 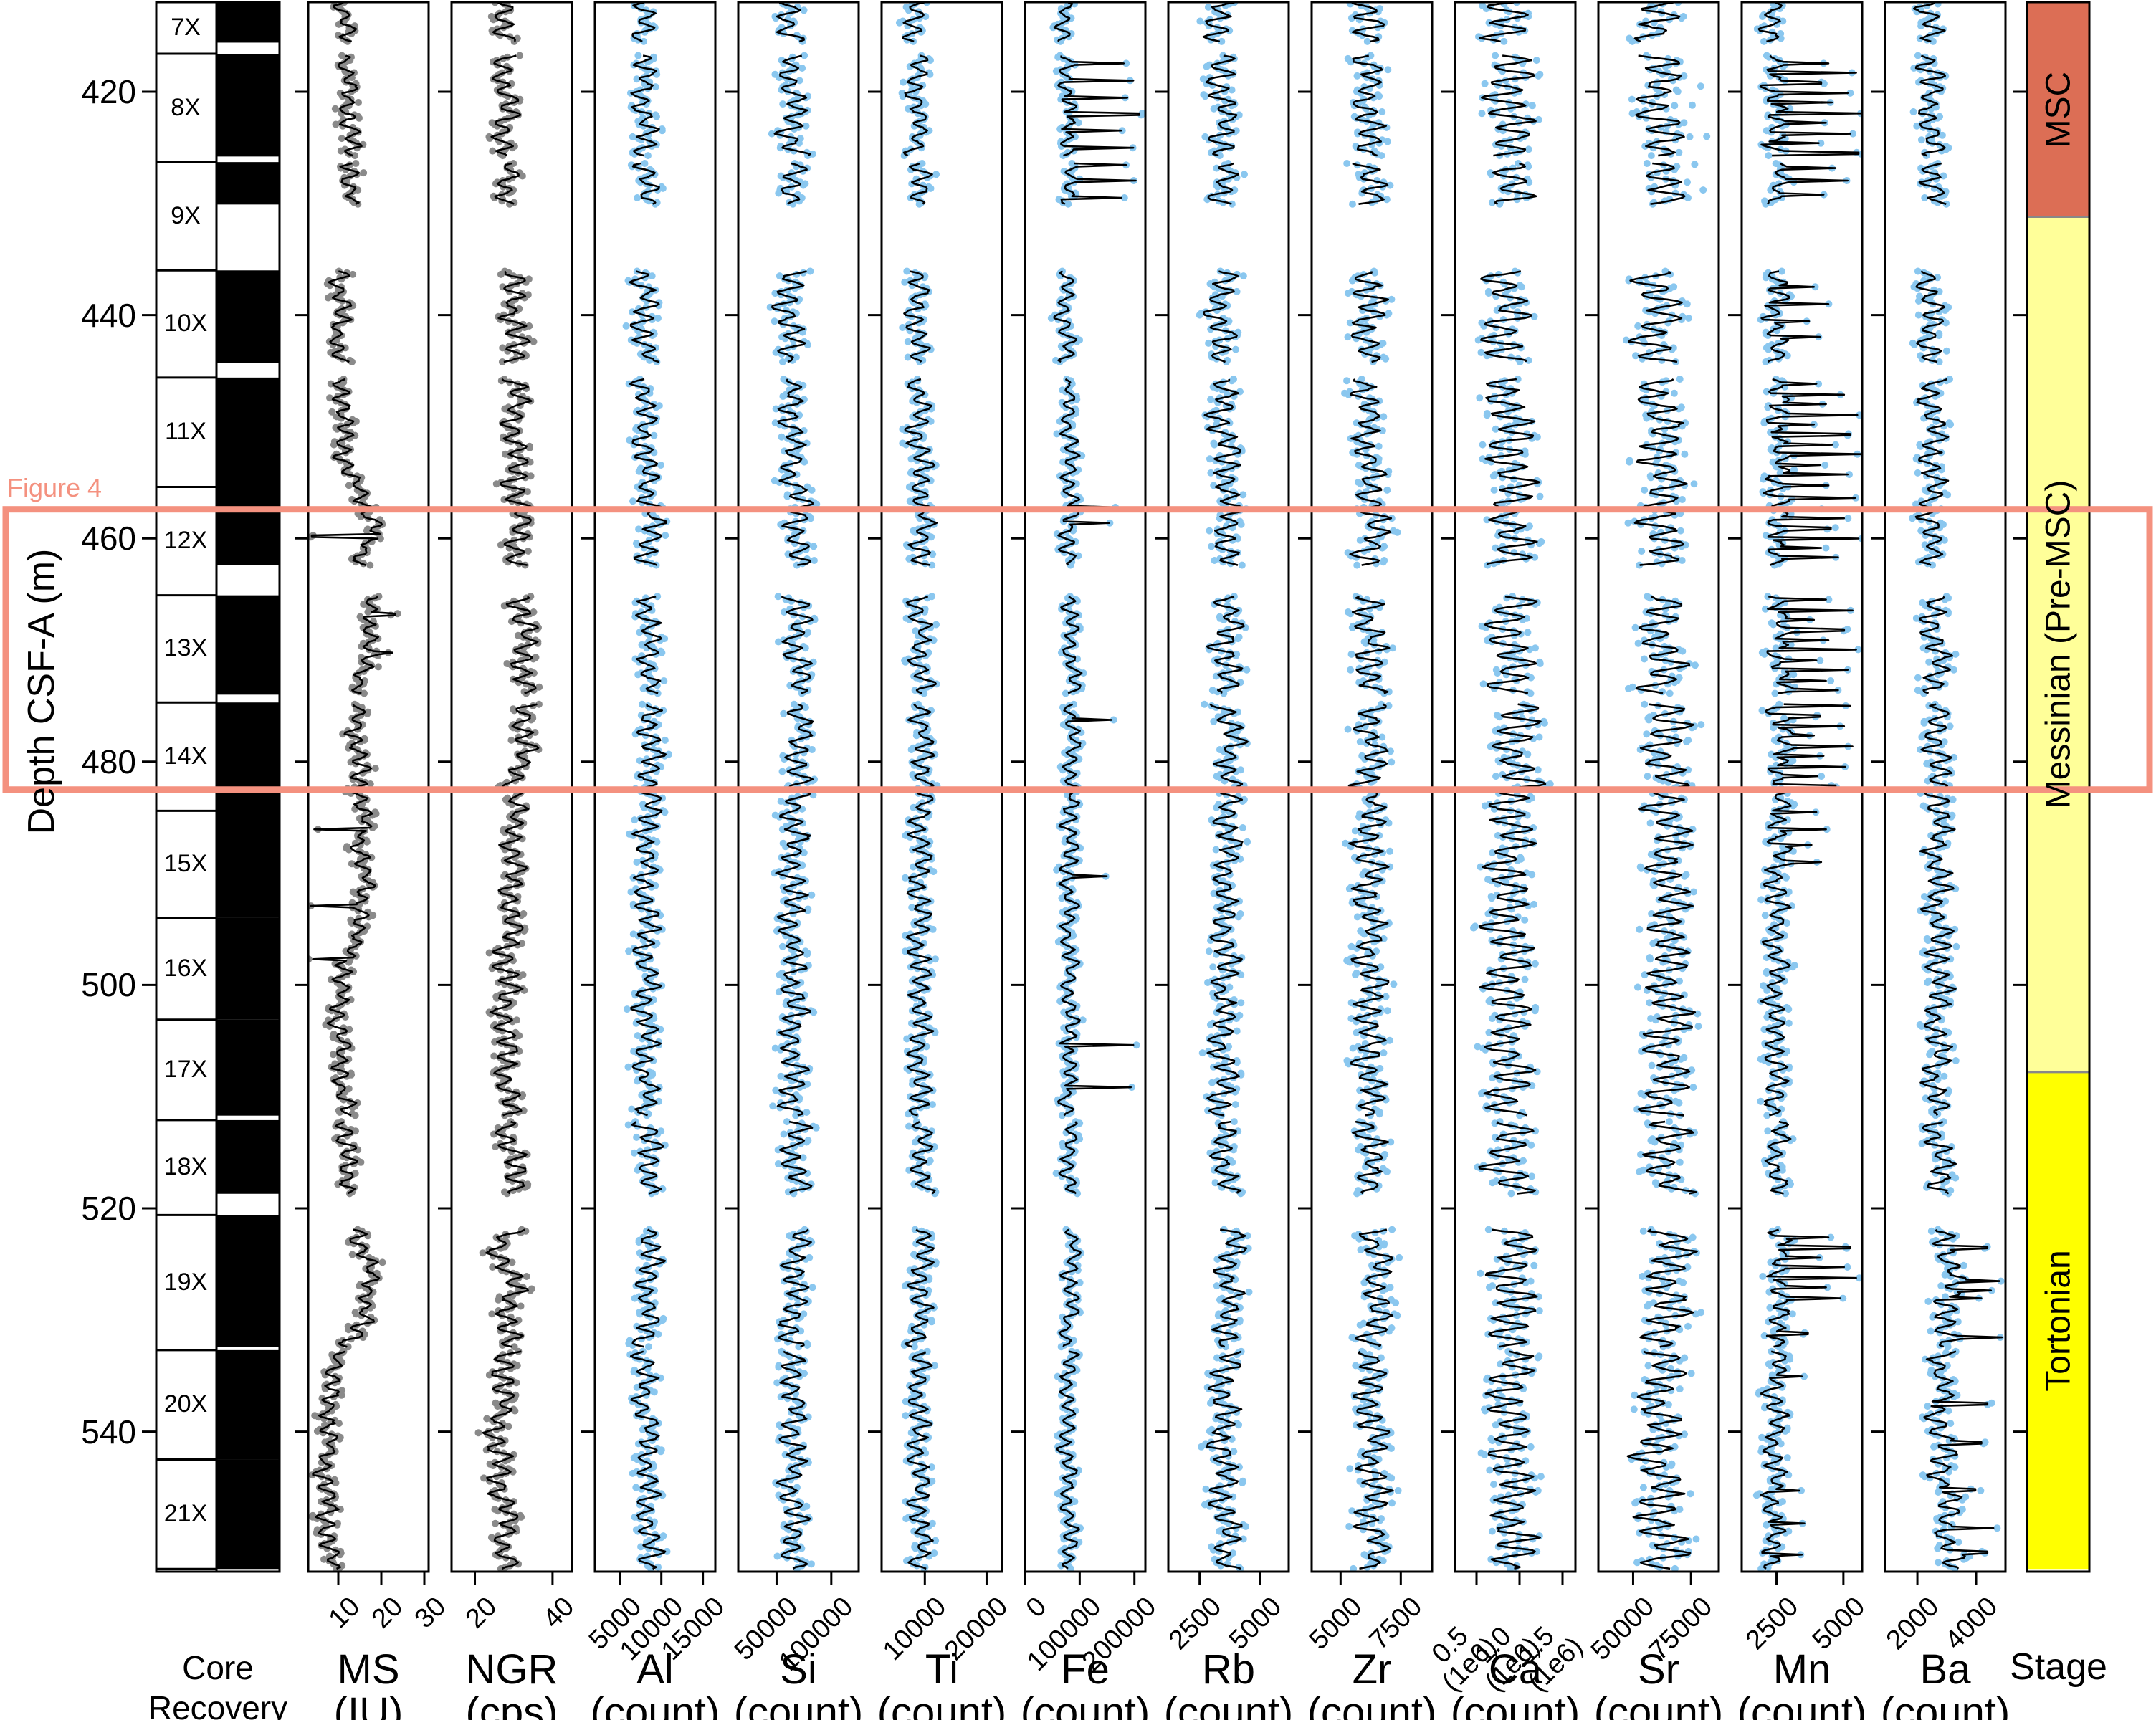 What do you see at coordinates (68, 1432) in the screenshot?
I see `depth-tick-label: 540` at bounding box center [68, 1432].